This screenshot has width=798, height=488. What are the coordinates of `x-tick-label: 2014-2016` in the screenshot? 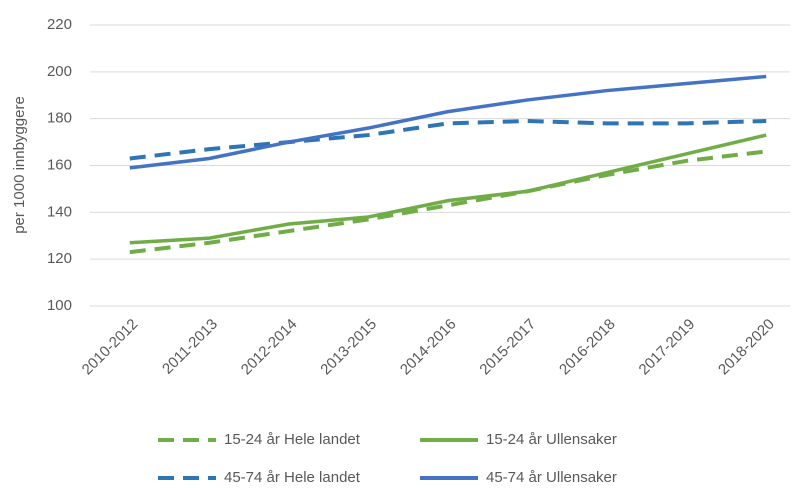 It's located at (428, 347).